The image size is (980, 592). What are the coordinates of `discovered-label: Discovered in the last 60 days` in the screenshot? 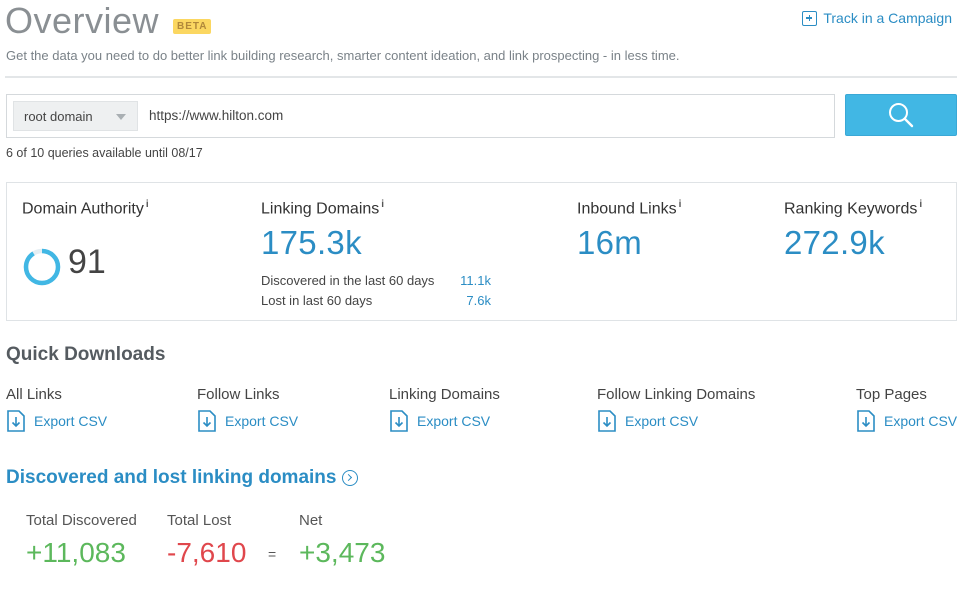 It's located at (348, 280).